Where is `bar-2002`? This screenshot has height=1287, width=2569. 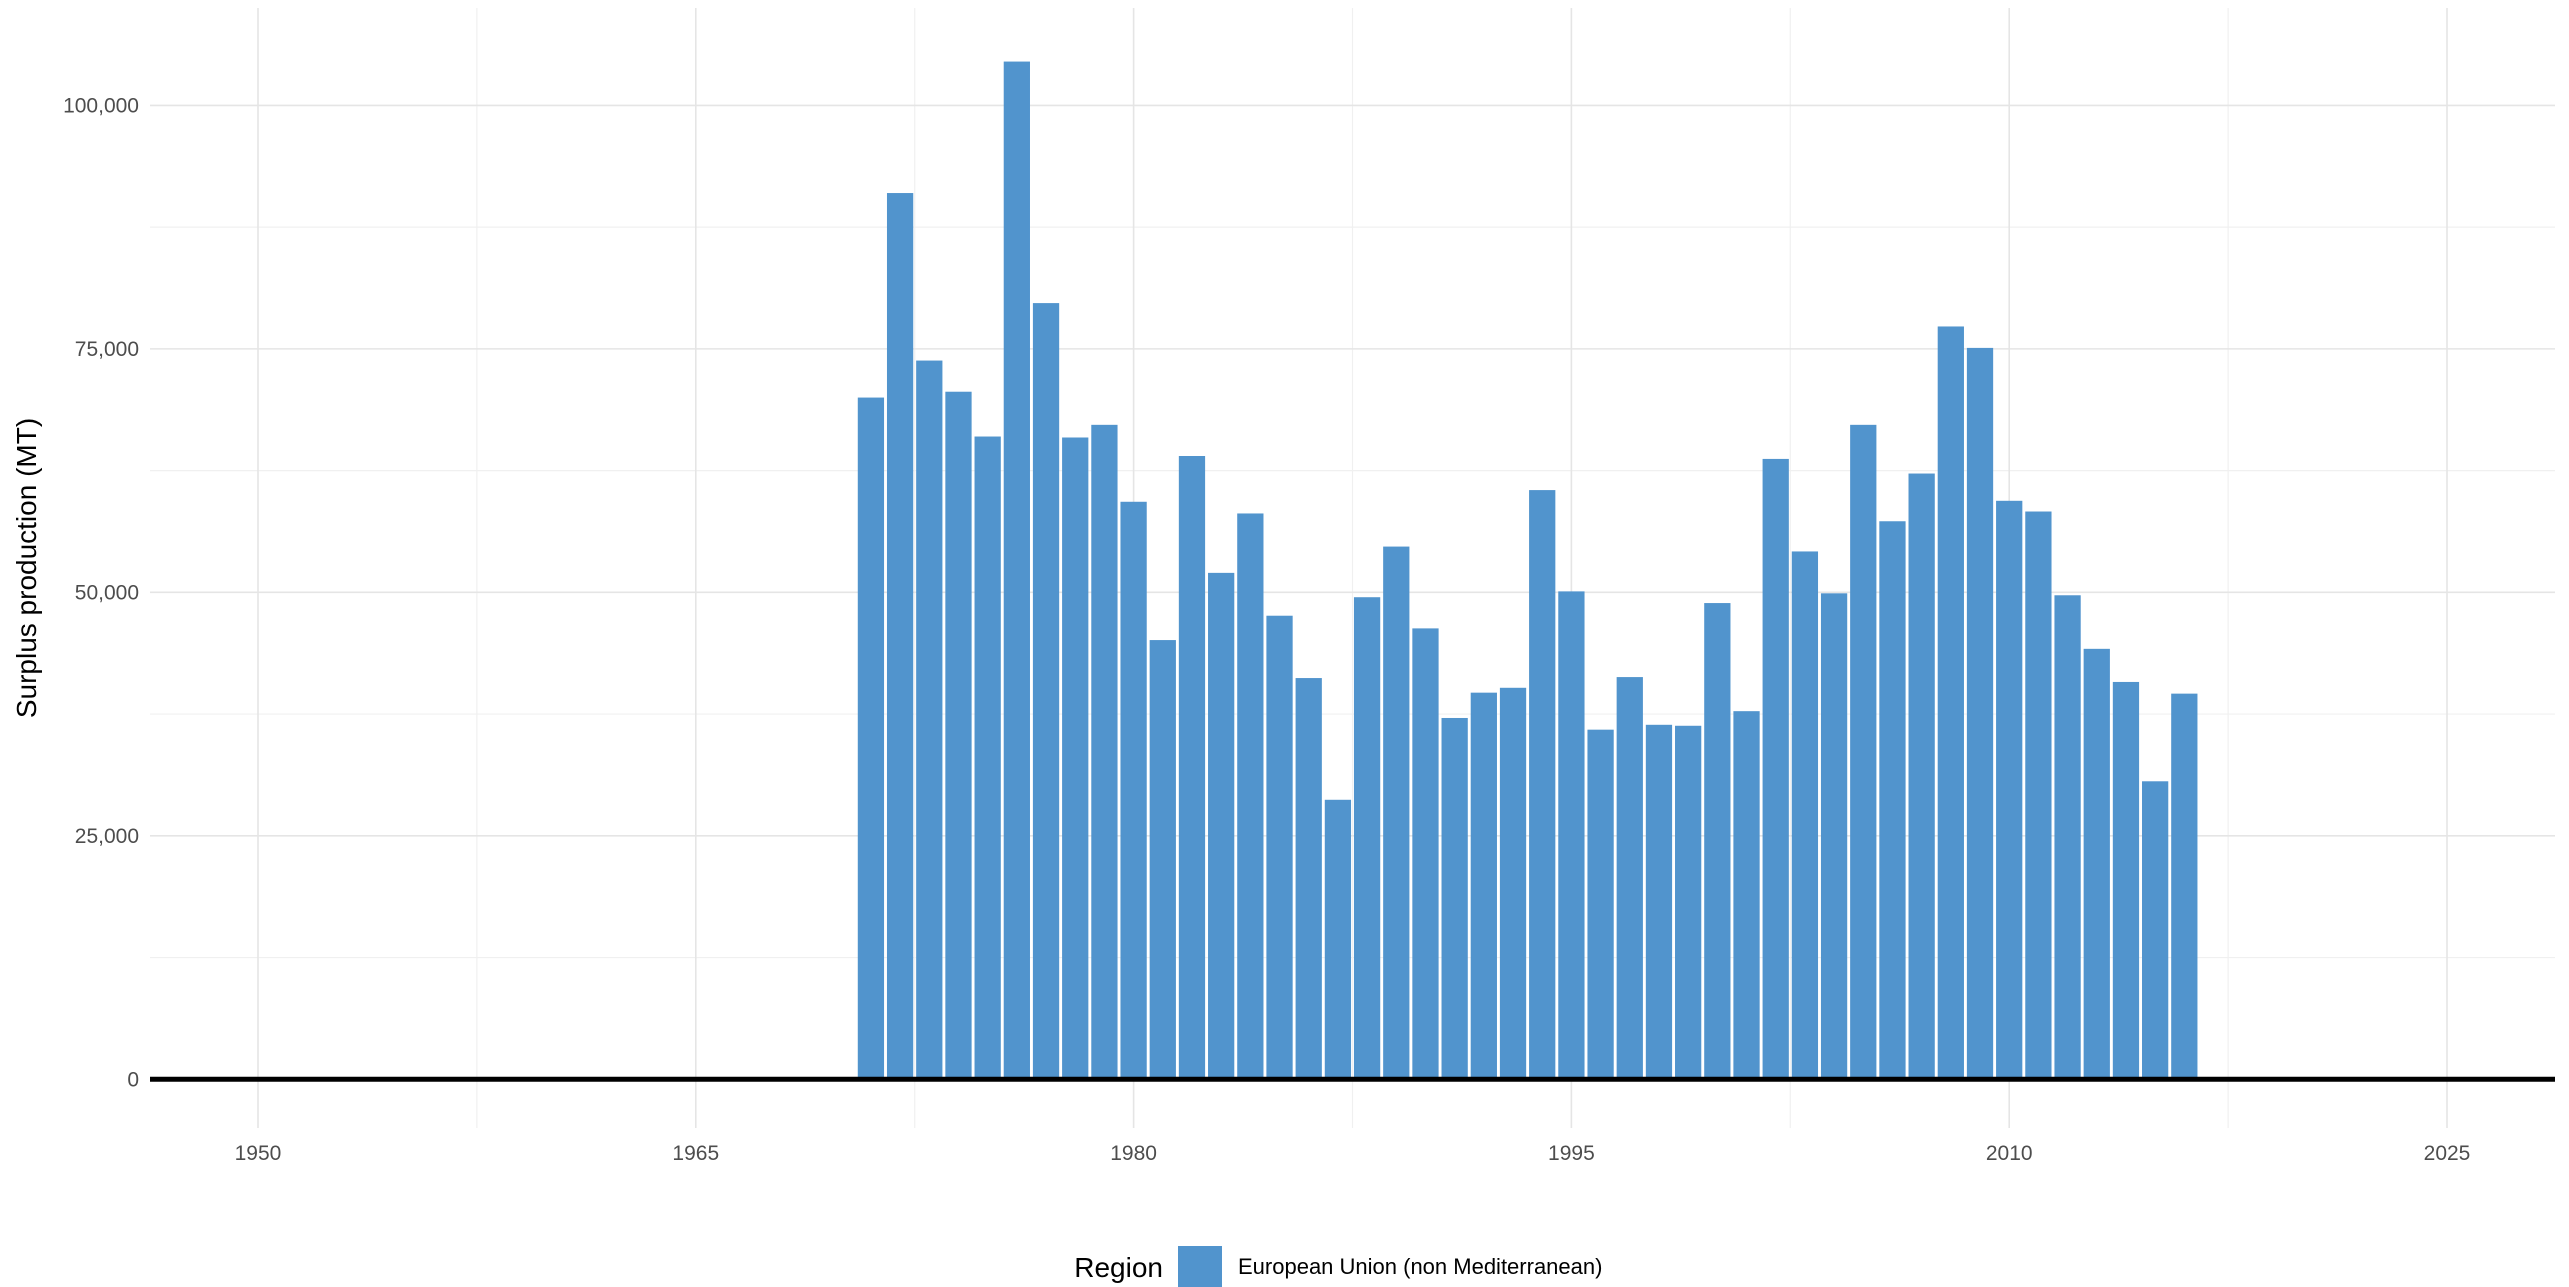
bar-2002 is located at coordinates (1775, 769).